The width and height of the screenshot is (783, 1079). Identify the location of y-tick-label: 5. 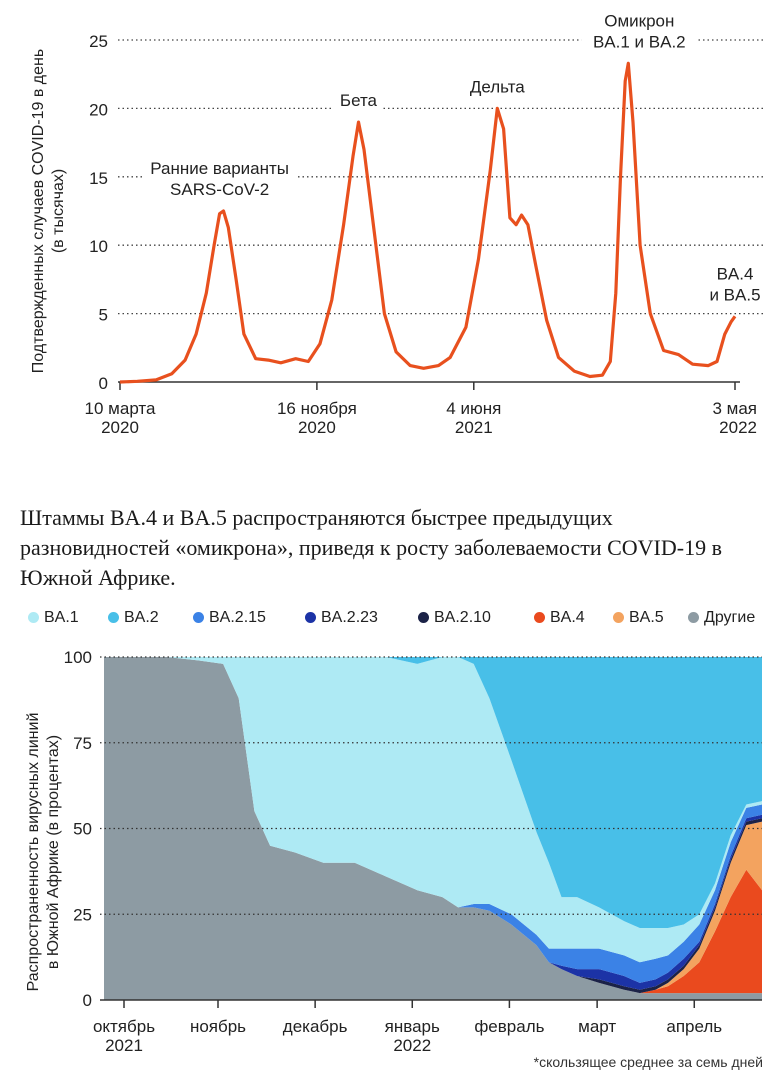
(103, 315).